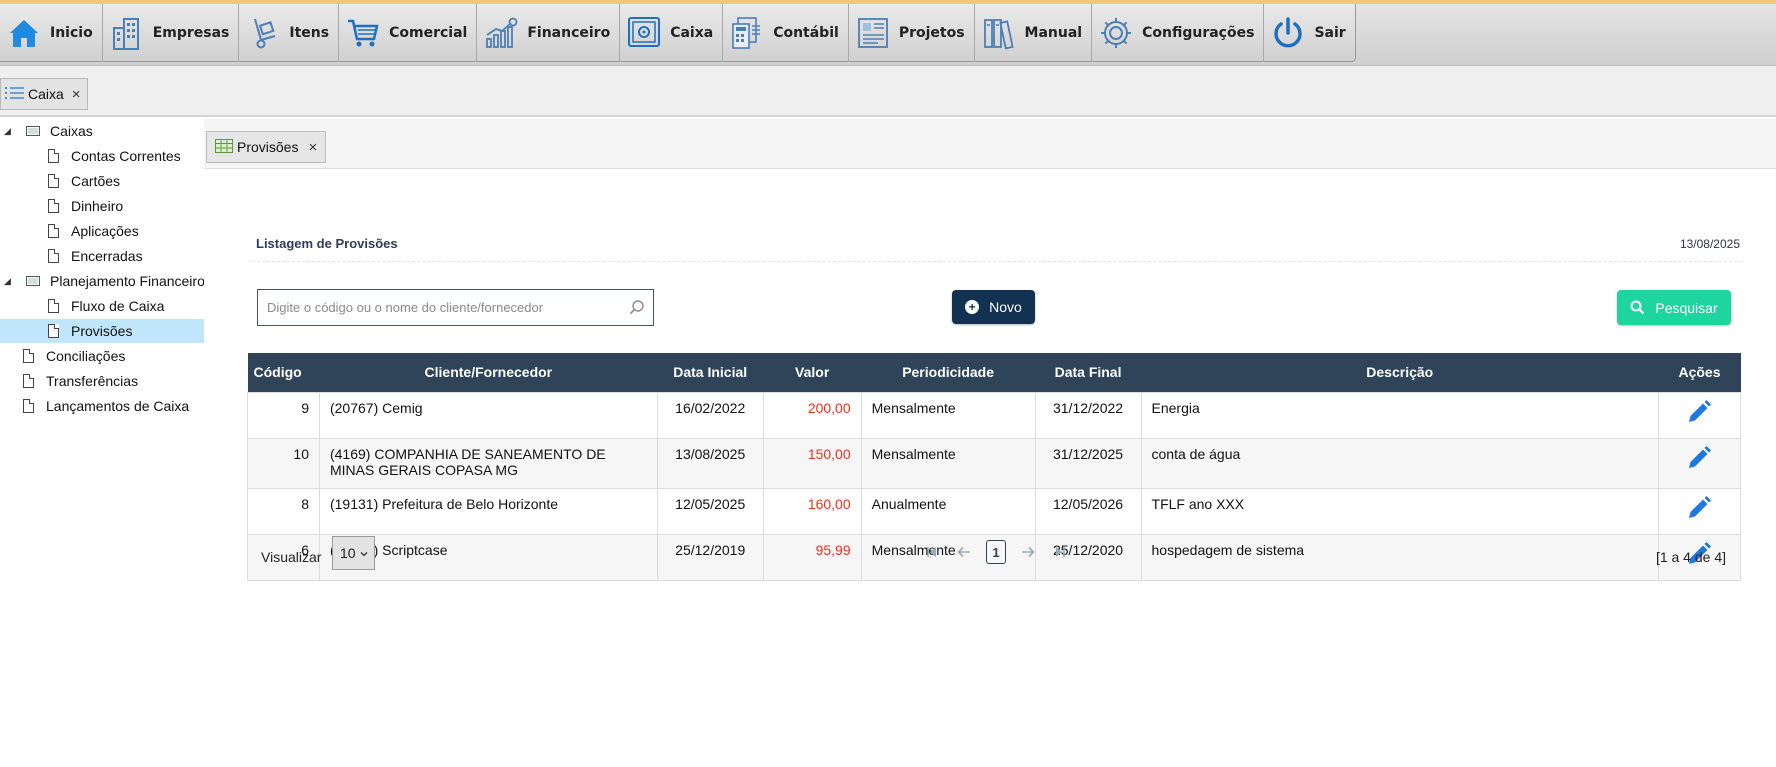  What do you see at coordinates (102, 256) in the screenshot?
I see `tree-node-encerradas: Encerradas` at bounding box center [102, 256].